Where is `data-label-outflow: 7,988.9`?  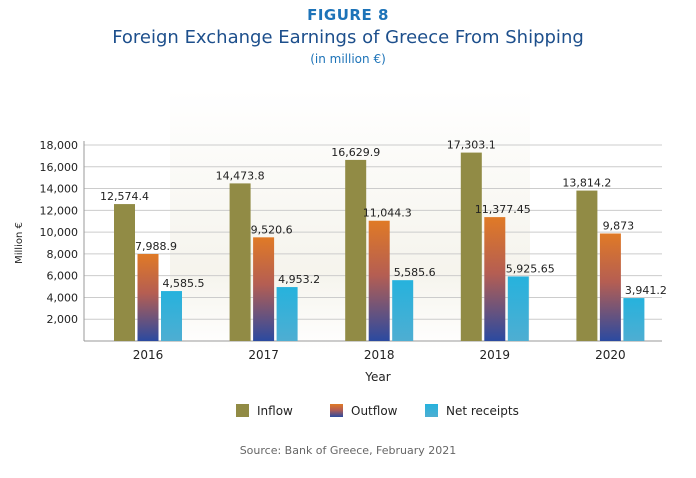
data-label-outflow: 7,988.9 is located at coordinates (156, 246).